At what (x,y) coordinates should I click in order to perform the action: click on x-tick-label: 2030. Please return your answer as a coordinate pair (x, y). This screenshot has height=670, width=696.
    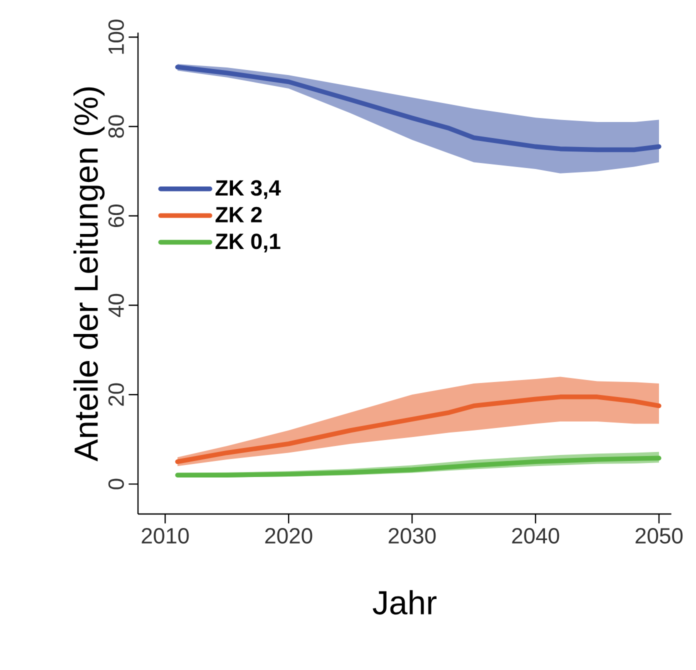
    Looking at the image, I should click on (412, 536).